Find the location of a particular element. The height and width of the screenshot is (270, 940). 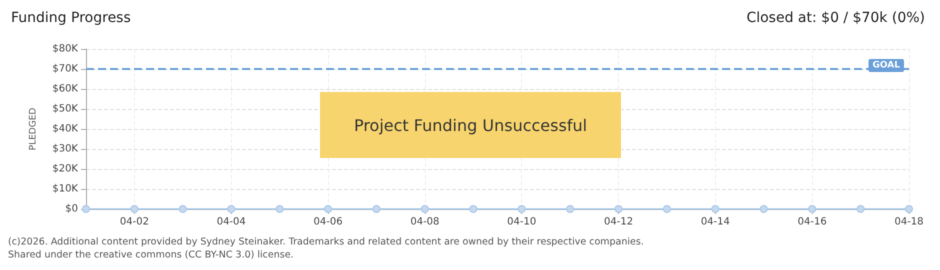

y-tick-label: $0 is located at coordinates (71, 209).